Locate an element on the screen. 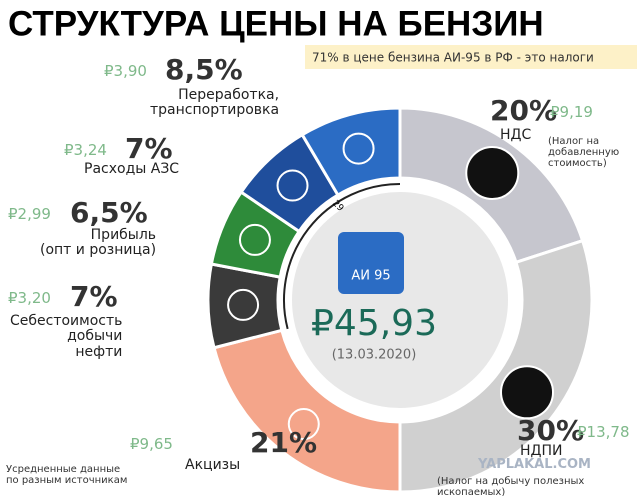 The image size is (640, 496). fuel-label: АИ 95 is located at coordinates (370, 276).